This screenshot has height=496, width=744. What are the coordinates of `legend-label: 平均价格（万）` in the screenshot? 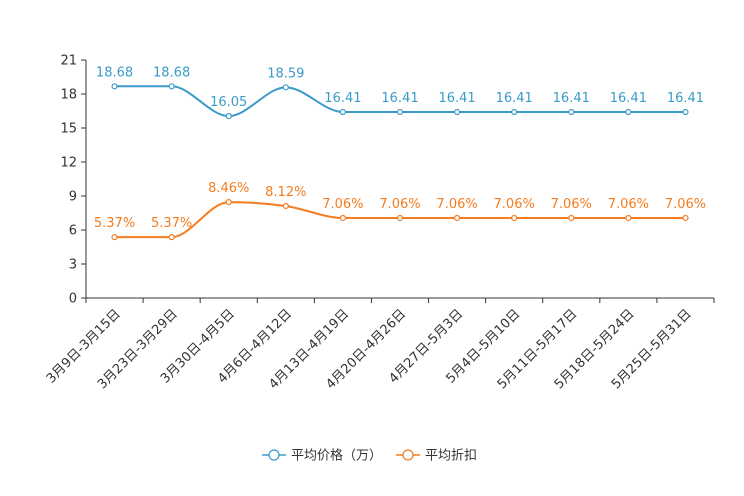 It's located at (336, 456).